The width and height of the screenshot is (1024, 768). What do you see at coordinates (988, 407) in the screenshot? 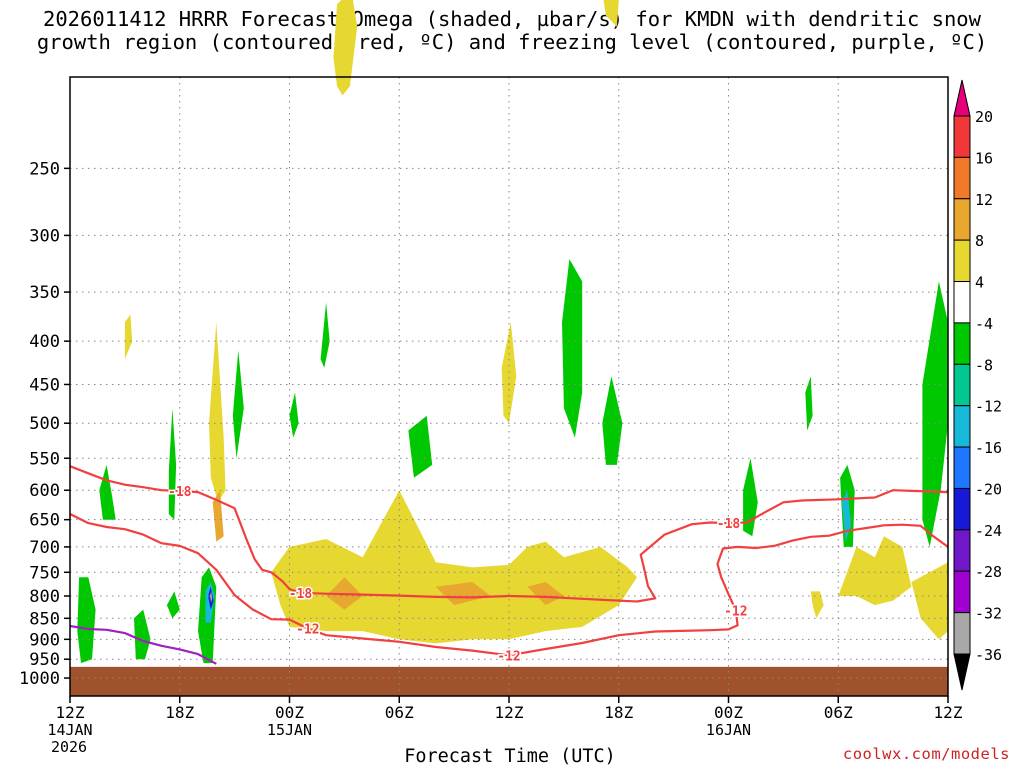
I see `colorbar-label: -12` at bounding box center [988, 407].